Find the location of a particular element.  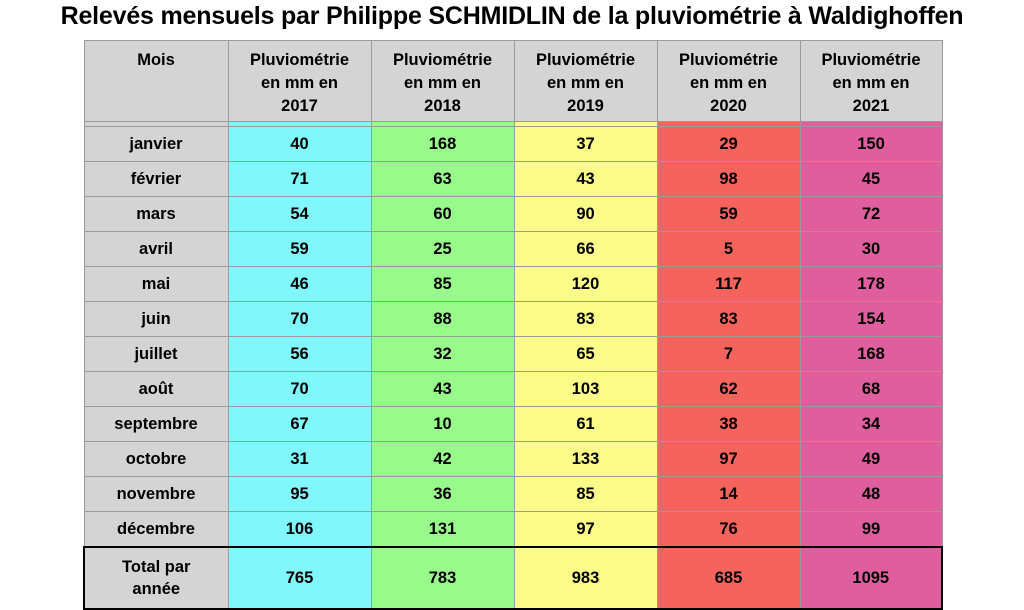

table-row: février 71 63 43 98 45 is located at coordinates (513, 179).